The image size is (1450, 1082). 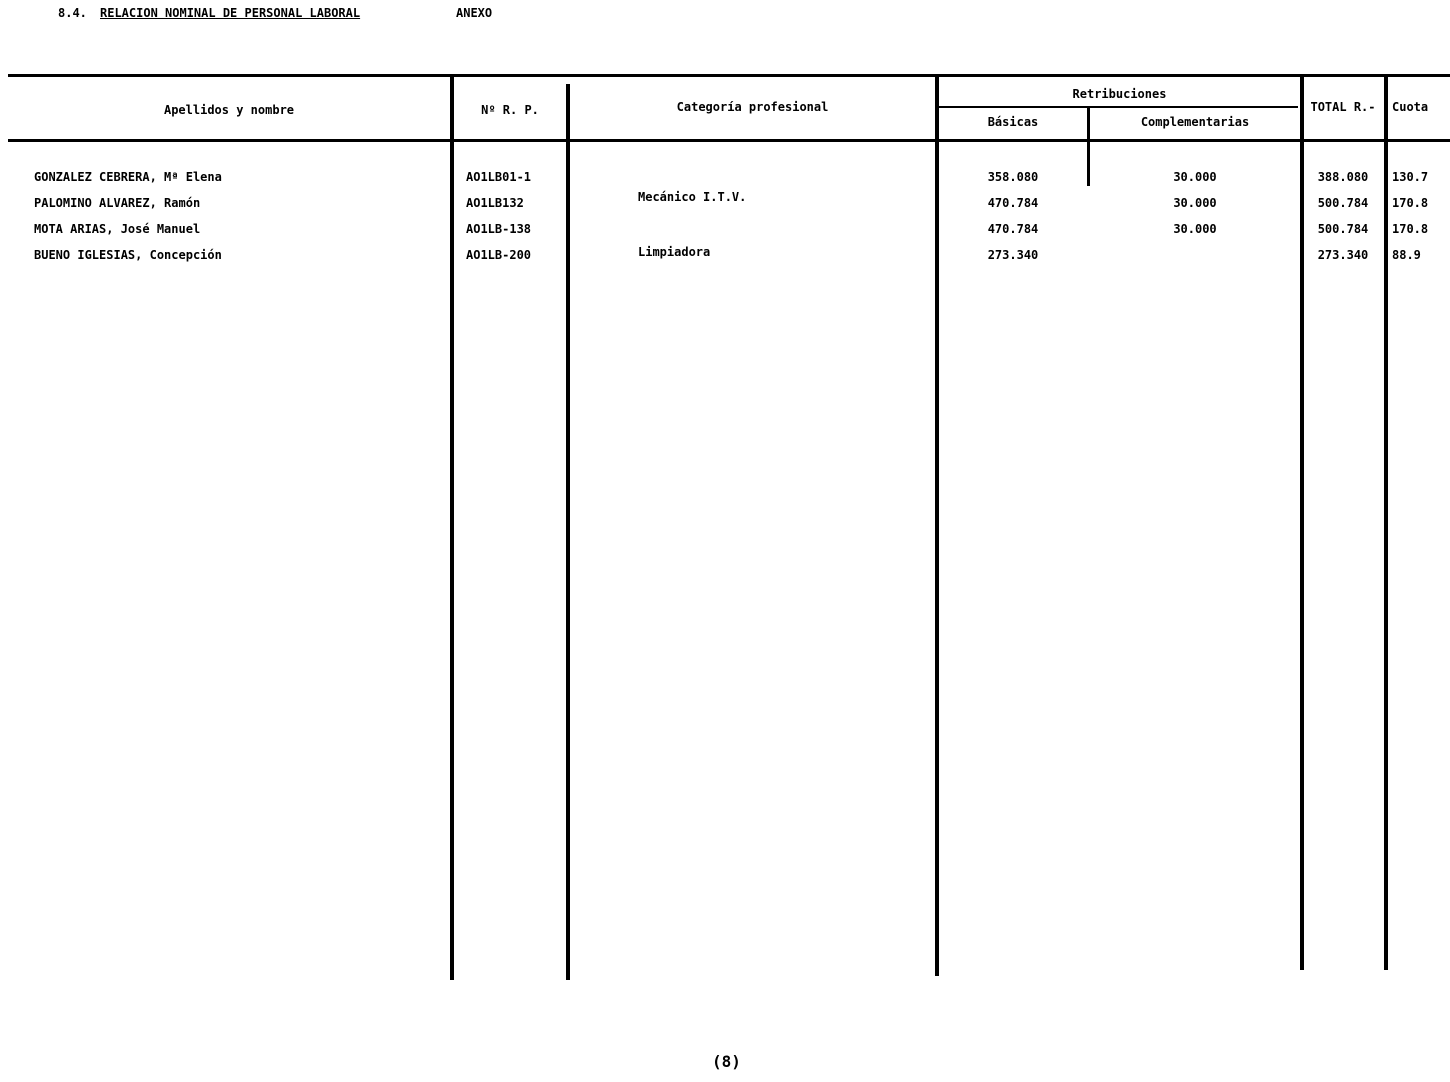 I want to click on cell-total: 273.340, so click(x=1343, y=255).